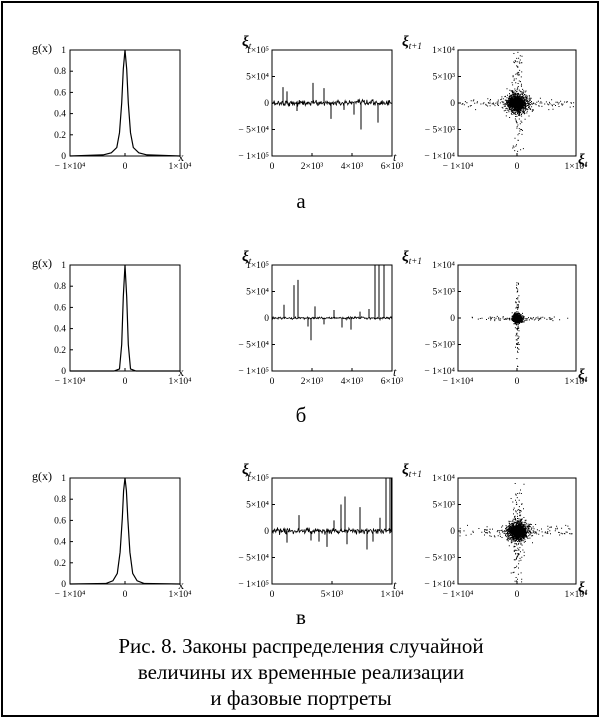 The image size is (602, 720). I want to click on row-label: в, so click(301, 617).